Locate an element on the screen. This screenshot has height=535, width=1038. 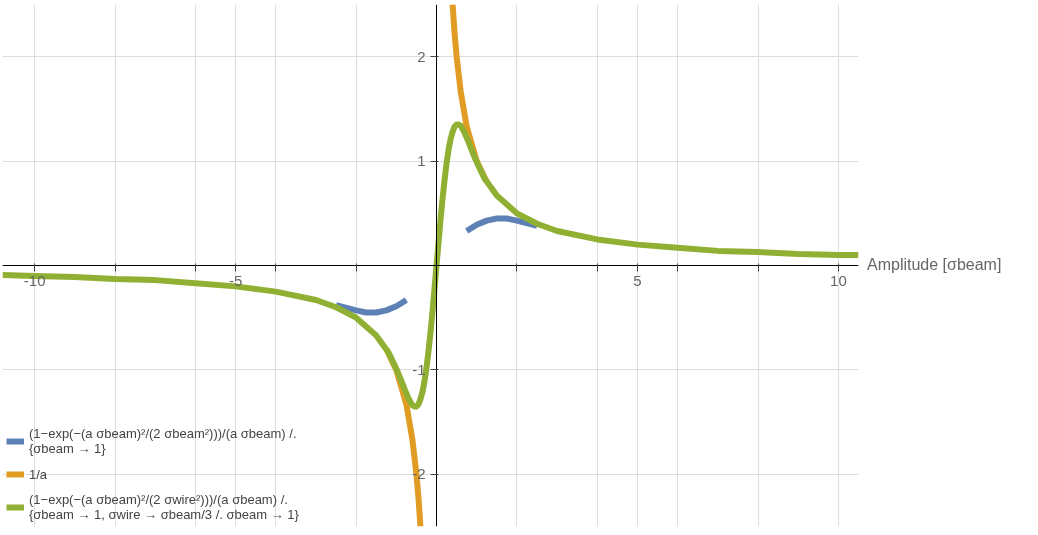
y-tick-label: 1 is located at coordinates (421, 161).